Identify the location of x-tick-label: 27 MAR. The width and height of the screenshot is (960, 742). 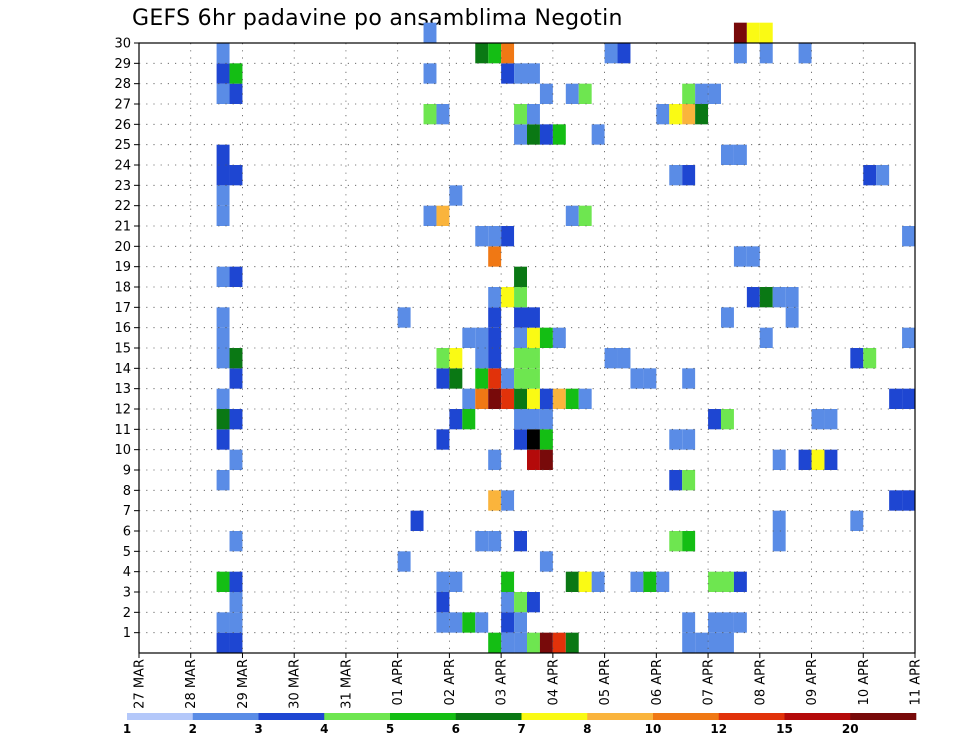
(140, 684).